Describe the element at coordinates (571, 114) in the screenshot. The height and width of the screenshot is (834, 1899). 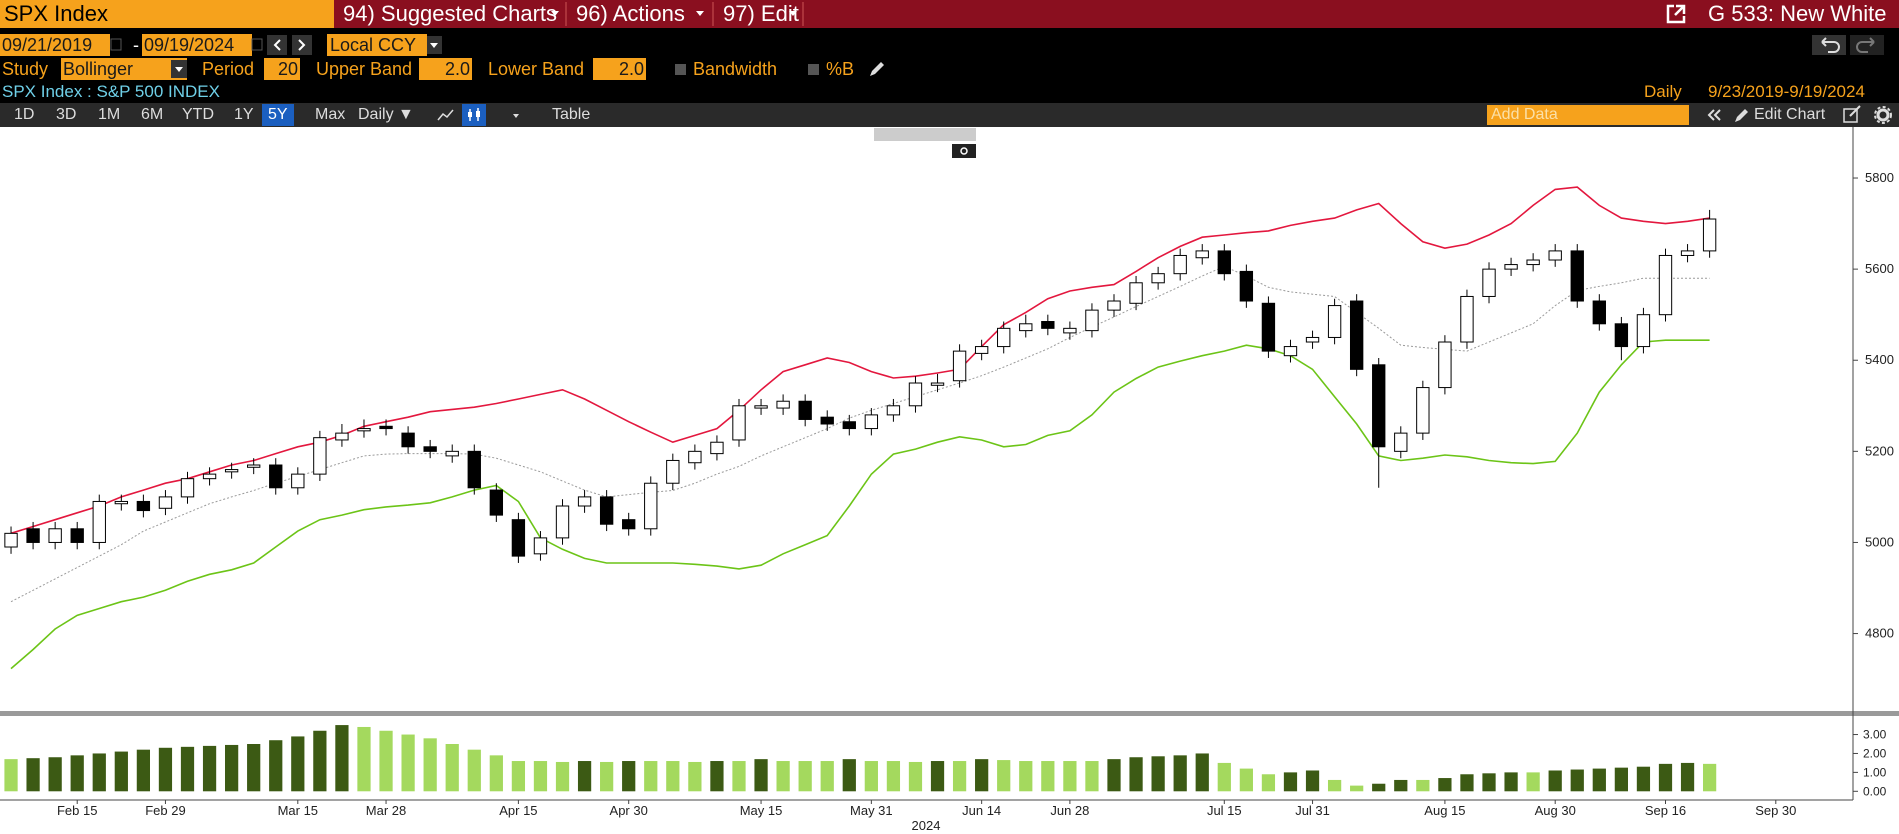
I see `table-button: Table` at that location.